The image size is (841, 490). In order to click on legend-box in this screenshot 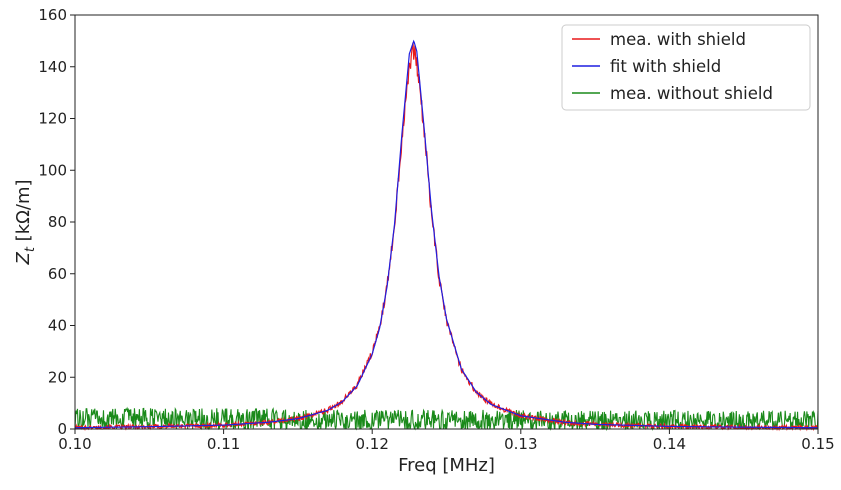, I will do `click(686, 67)`.